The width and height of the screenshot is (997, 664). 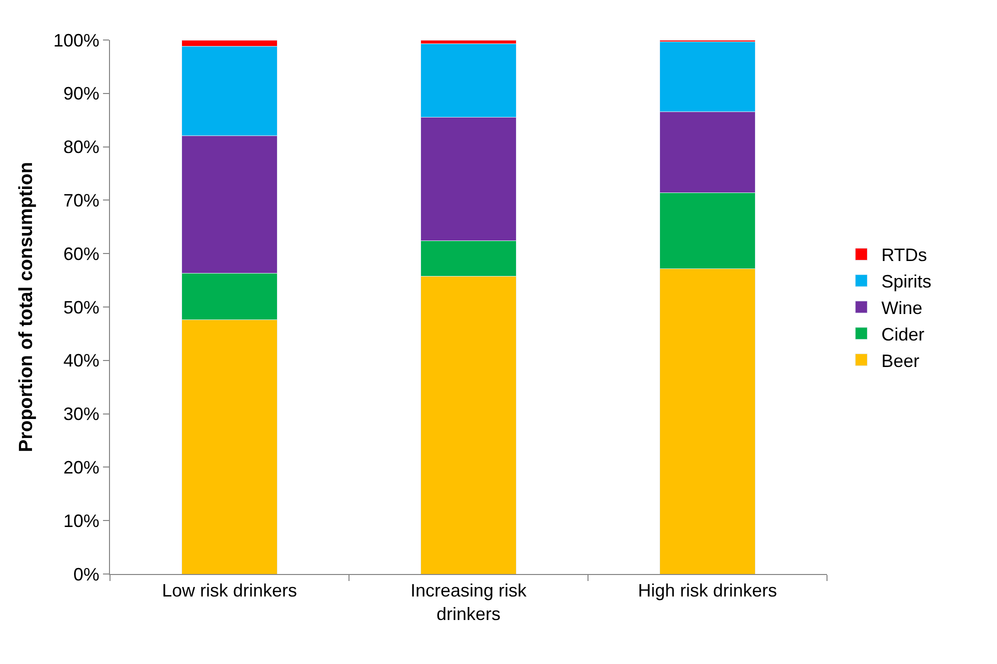 I want to click on y-tick-label: 40%, so click(x=81, y=360).